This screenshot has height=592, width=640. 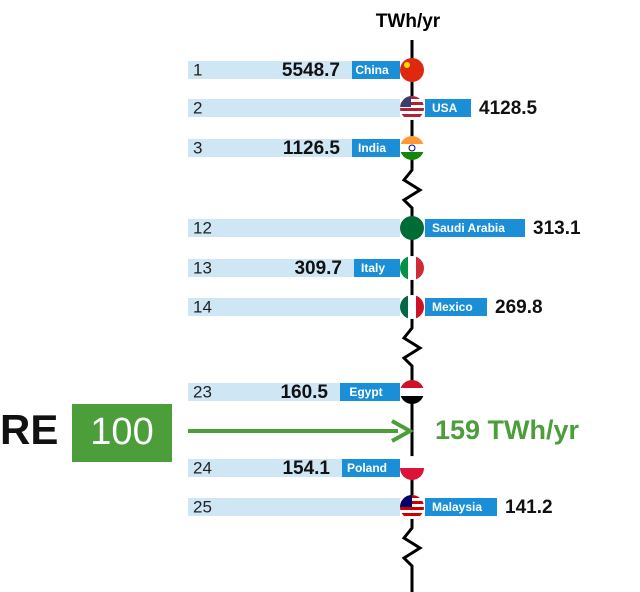 What do you see at coordinates (311, 148) in the screenshot?
I see `value: 1126.5` at bounding box center [311, 148].